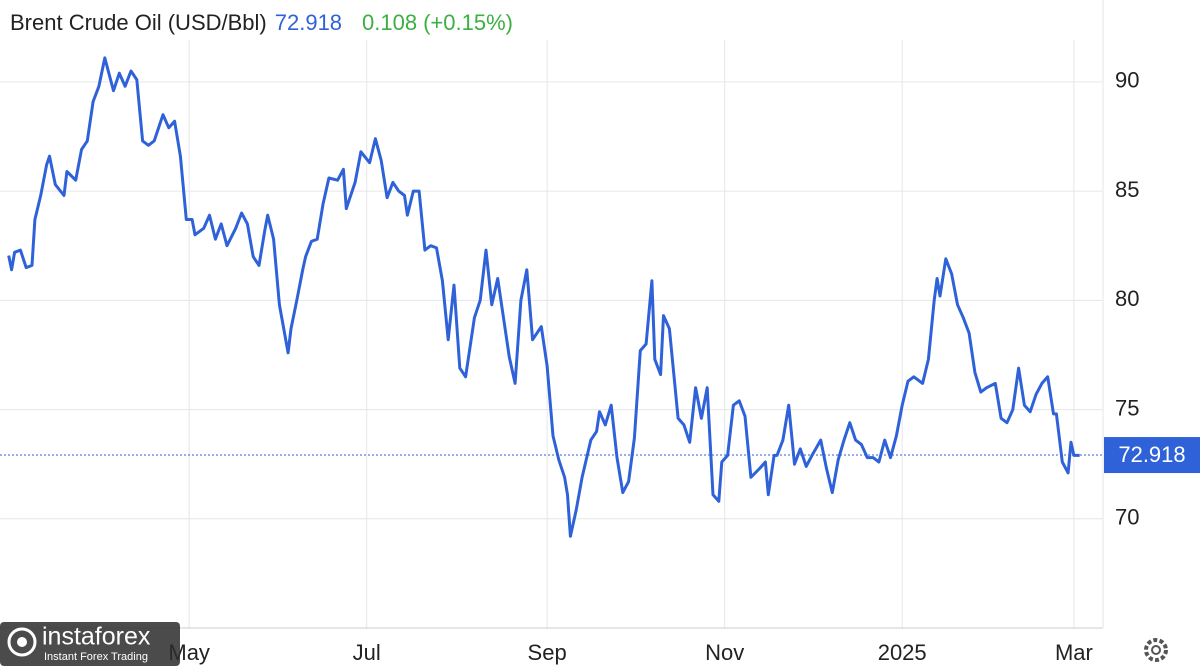 The height and width of the screenshot is (666, 1200). I want to click on x-tick-label: 2025, so click(902, 652).